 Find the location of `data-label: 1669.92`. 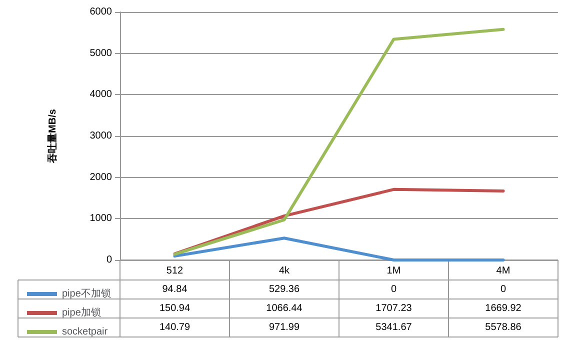

data-label: 1669.92 is located at coordinates (503, 308).